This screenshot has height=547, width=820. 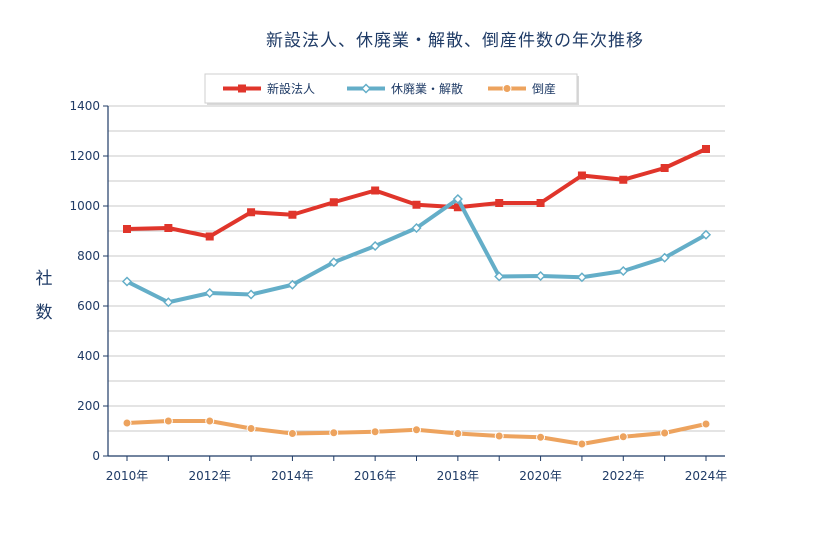 I want to click on series-line, so click(x=416, y=251).